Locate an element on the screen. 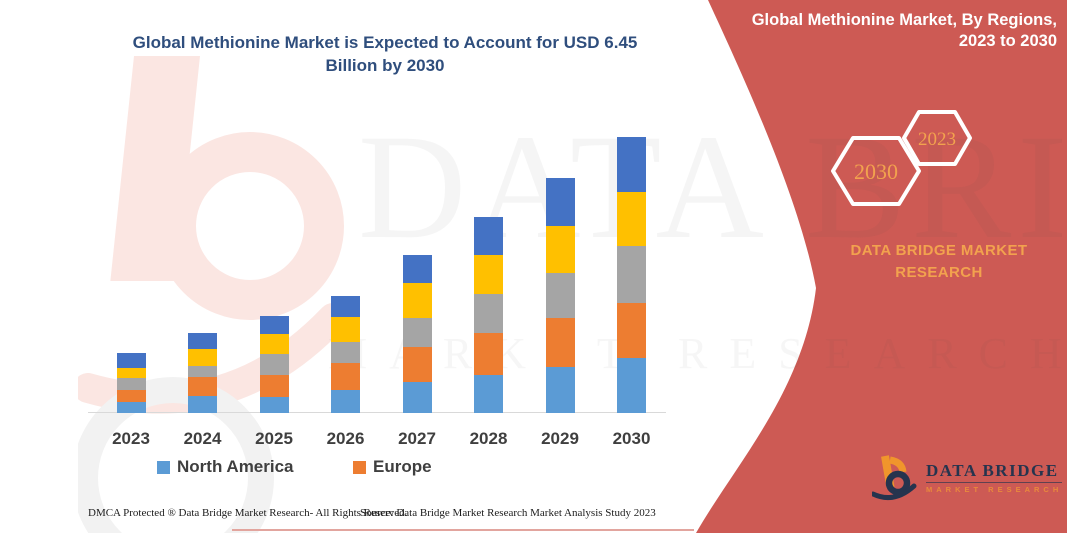 This screenshot has height=533, width=1067. hexagon-2030-label: 2030 is located at coordinates (876, 171).